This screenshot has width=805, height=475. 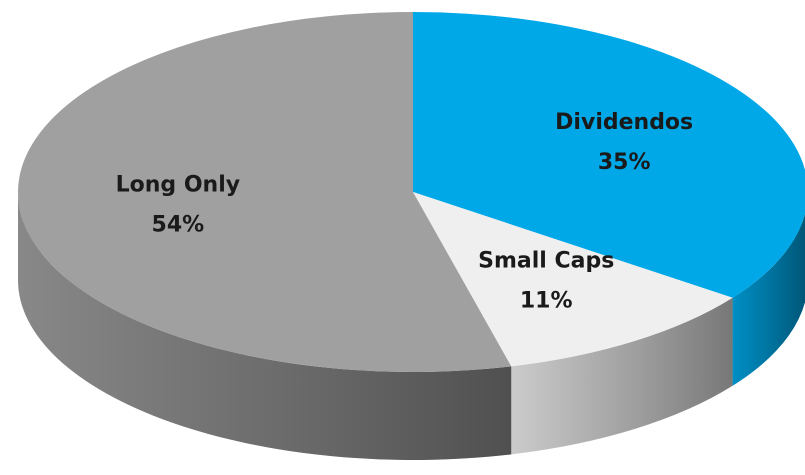 I want to click on slice-label: Small Caps, so click(x=546, y=260).